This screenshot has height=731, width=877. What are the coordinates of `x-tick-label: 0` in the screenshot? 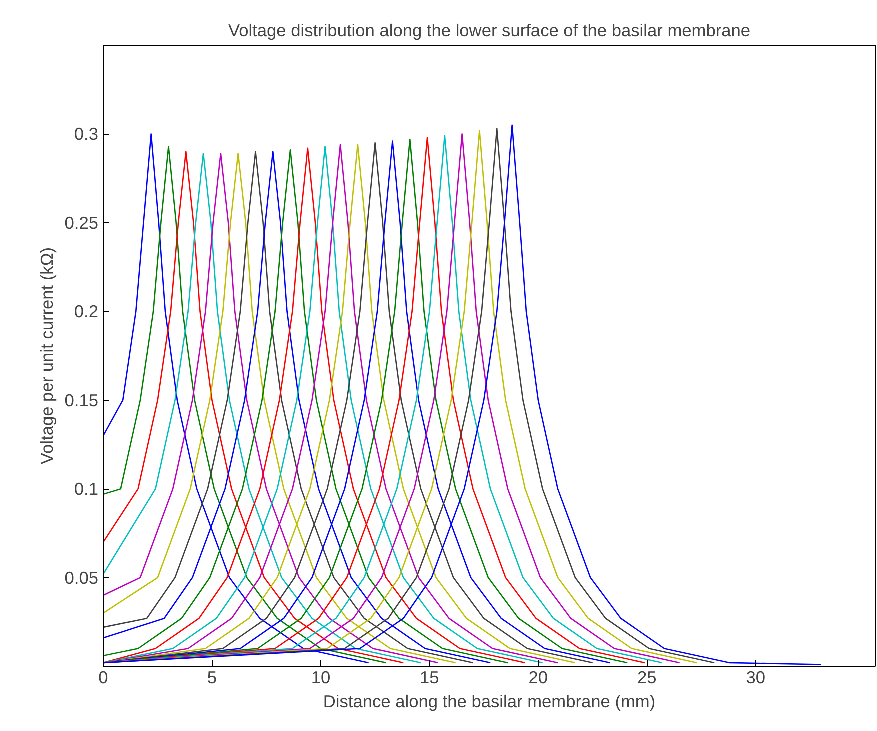 It's located at (103, 678).